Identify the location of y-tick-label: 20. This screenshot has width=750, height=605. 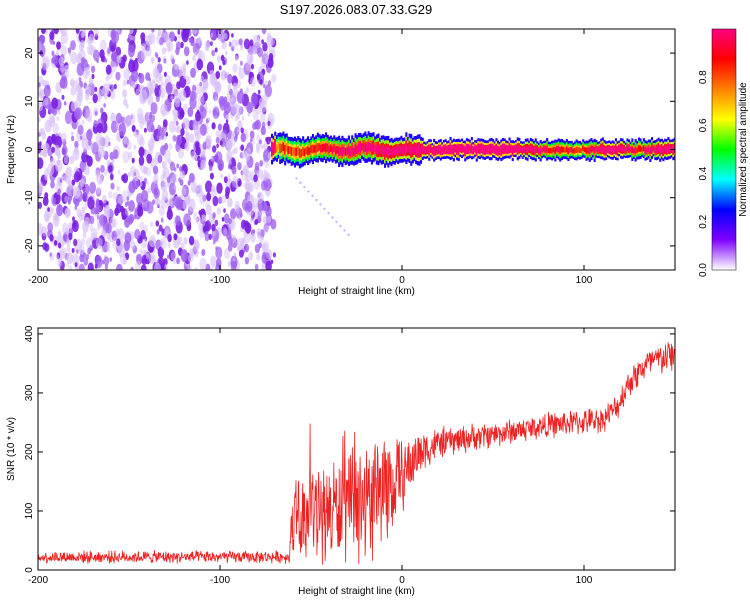
(29, 53).